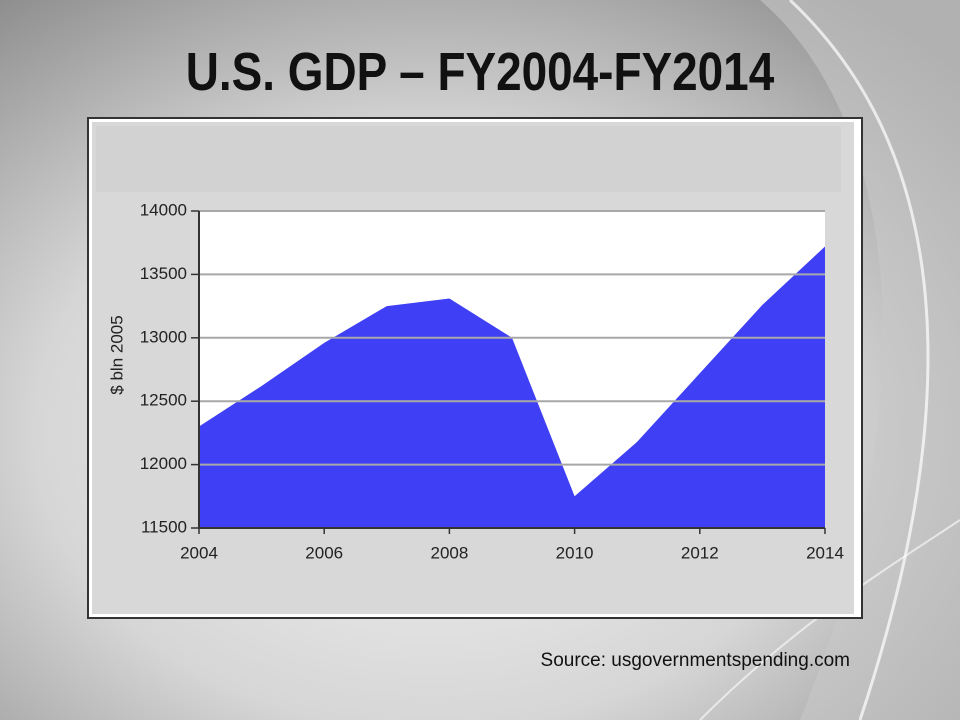  I want to click on x-tick-label: 2010, so click(575, 552).